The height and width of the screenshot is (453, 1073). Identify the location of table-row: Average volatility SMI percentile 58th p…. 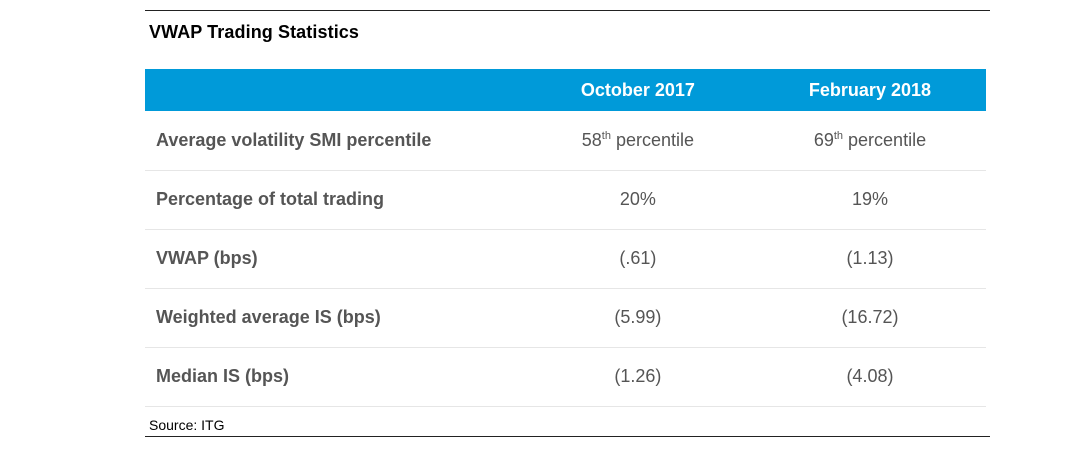
(565, 141).